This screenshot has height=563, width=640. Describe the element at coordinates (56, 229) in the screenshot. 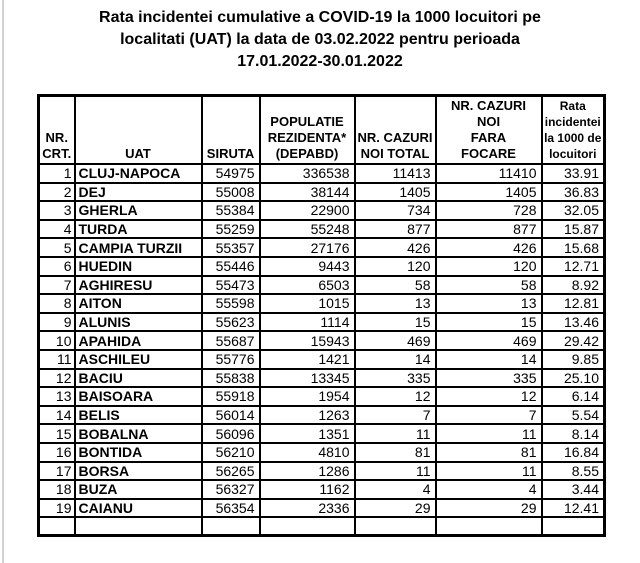

I see `cell-nr-crt: 4` at that location.